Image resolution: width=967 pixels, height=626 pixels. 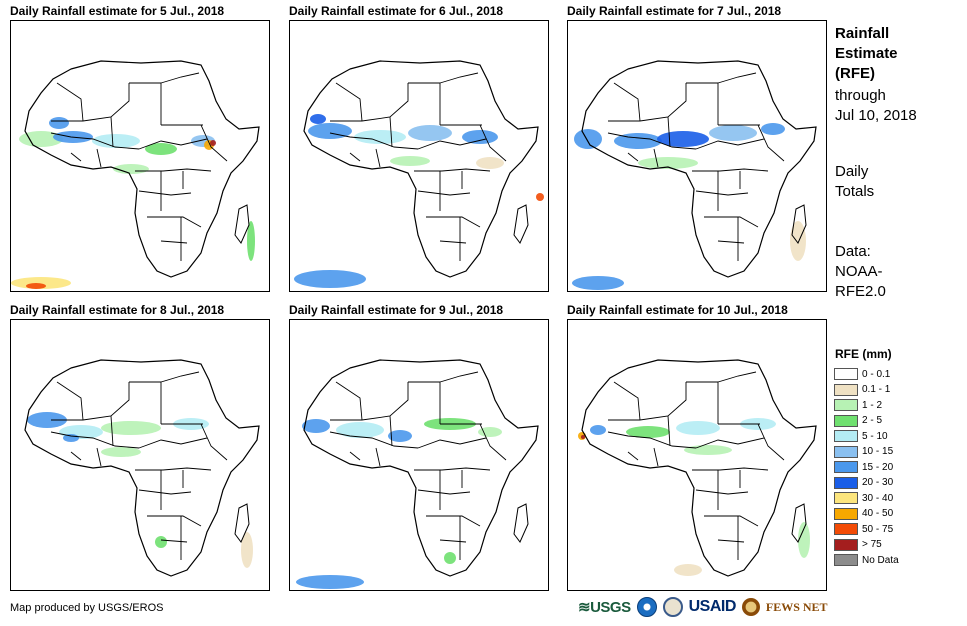 What do you see at coordinates (880, 560) in the screenshot?
I see `legend-label: No Data` at bounding box center [880, 560].